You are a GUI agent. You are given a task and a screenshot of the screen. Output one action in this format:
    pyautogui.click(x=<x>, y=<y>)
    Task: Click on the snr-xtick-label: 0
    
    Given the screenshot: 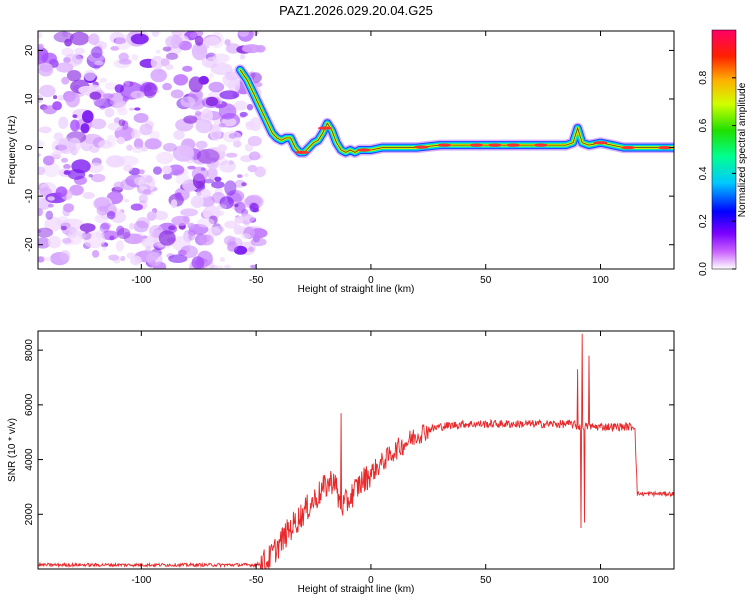 What is the action you would take?
    pyautogui.click(x=371, y=580)
    